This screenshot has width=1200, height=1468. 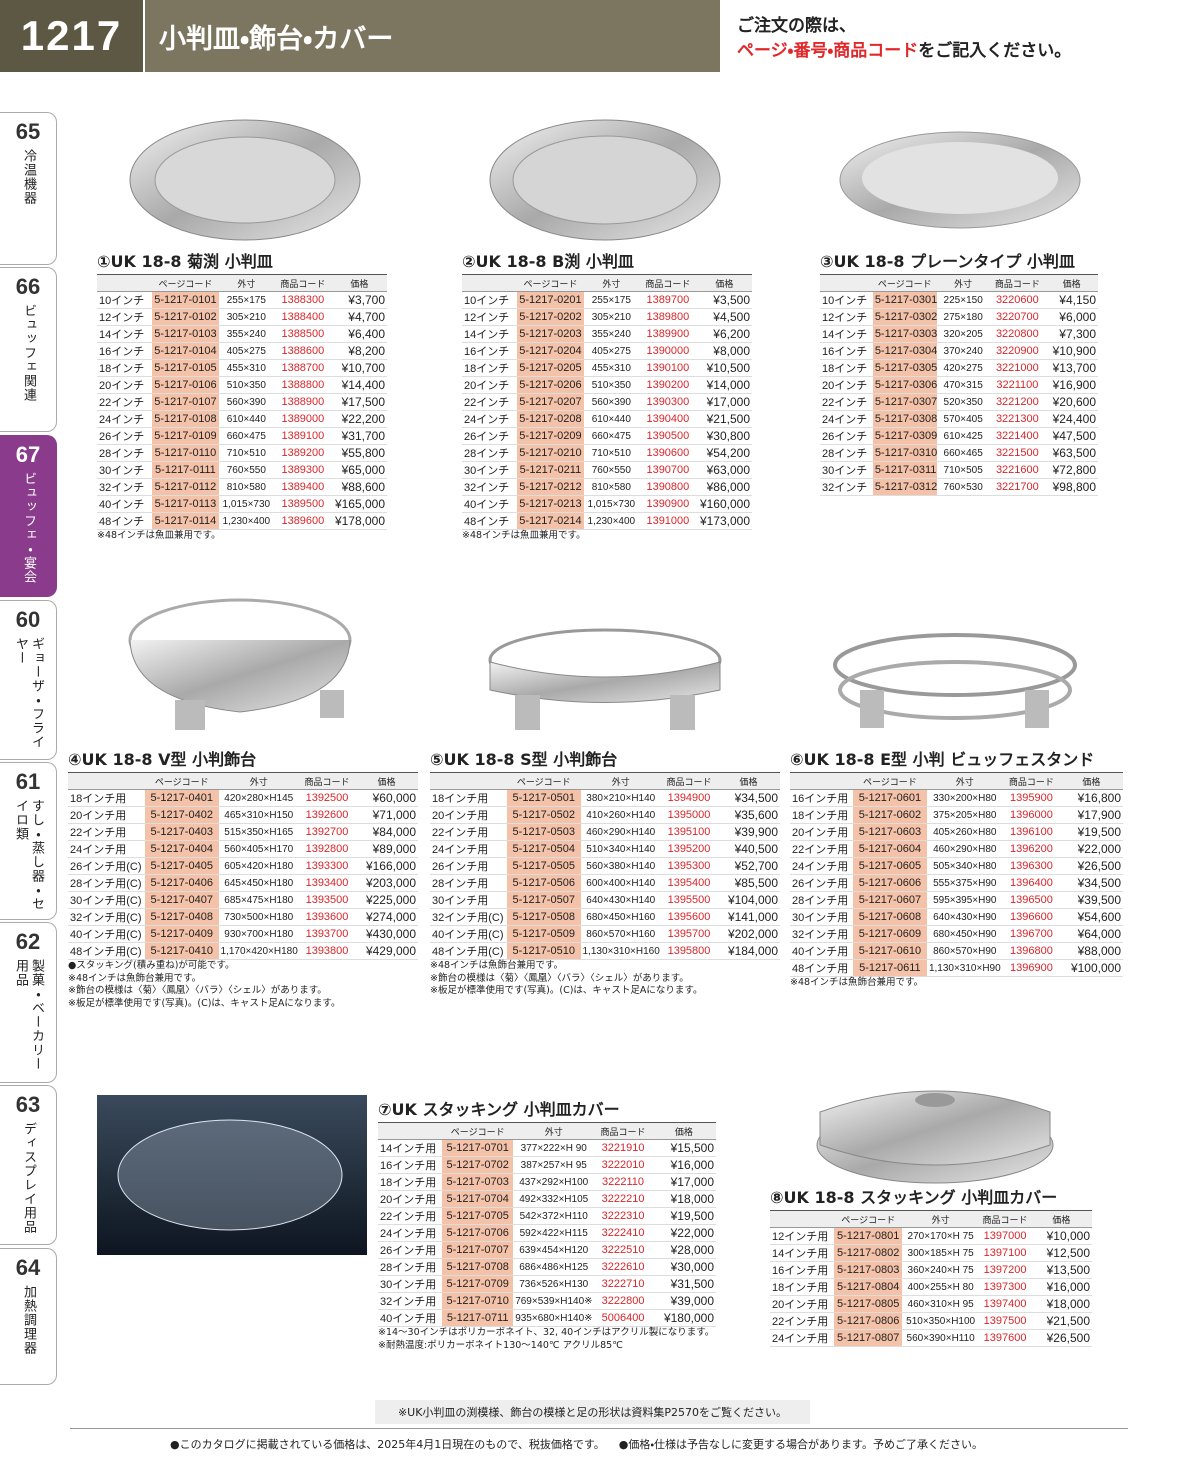 What do you see at coordinates (890, 968) in the screenshot?
I see `page-code: 5-1217-0611` at bounding box center [890, 968].